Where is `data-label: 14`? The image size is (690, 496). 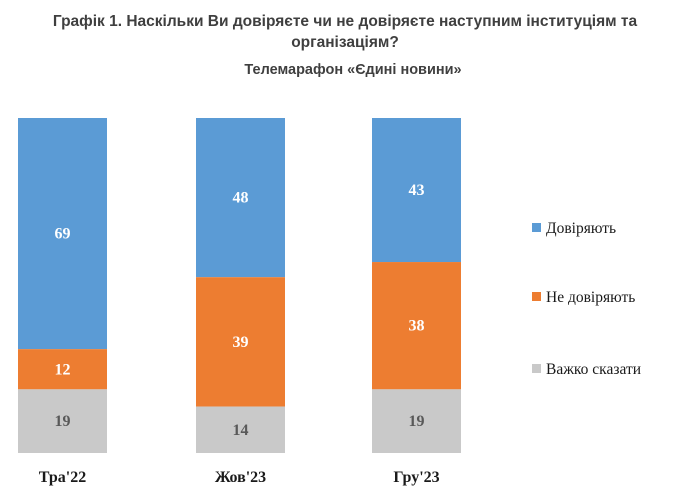 data-label: 14 is located at coordinates (241, 430).